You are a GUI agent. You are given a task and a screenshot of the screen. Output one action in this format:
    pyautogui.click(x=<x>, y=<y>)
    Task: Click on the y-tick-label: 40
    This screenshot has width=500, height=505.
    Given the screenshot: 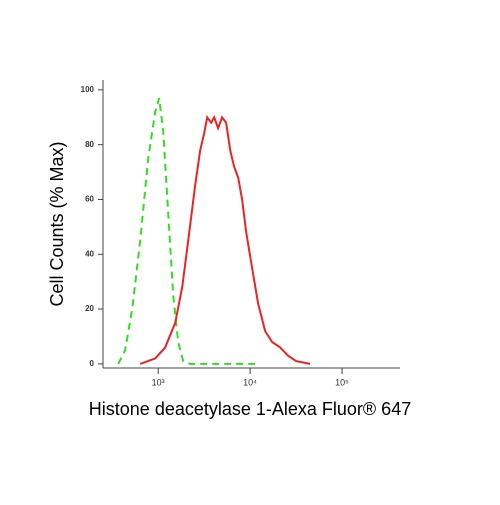 What is the action you would take?
    pyautogui.click(x=89, y=253)
    